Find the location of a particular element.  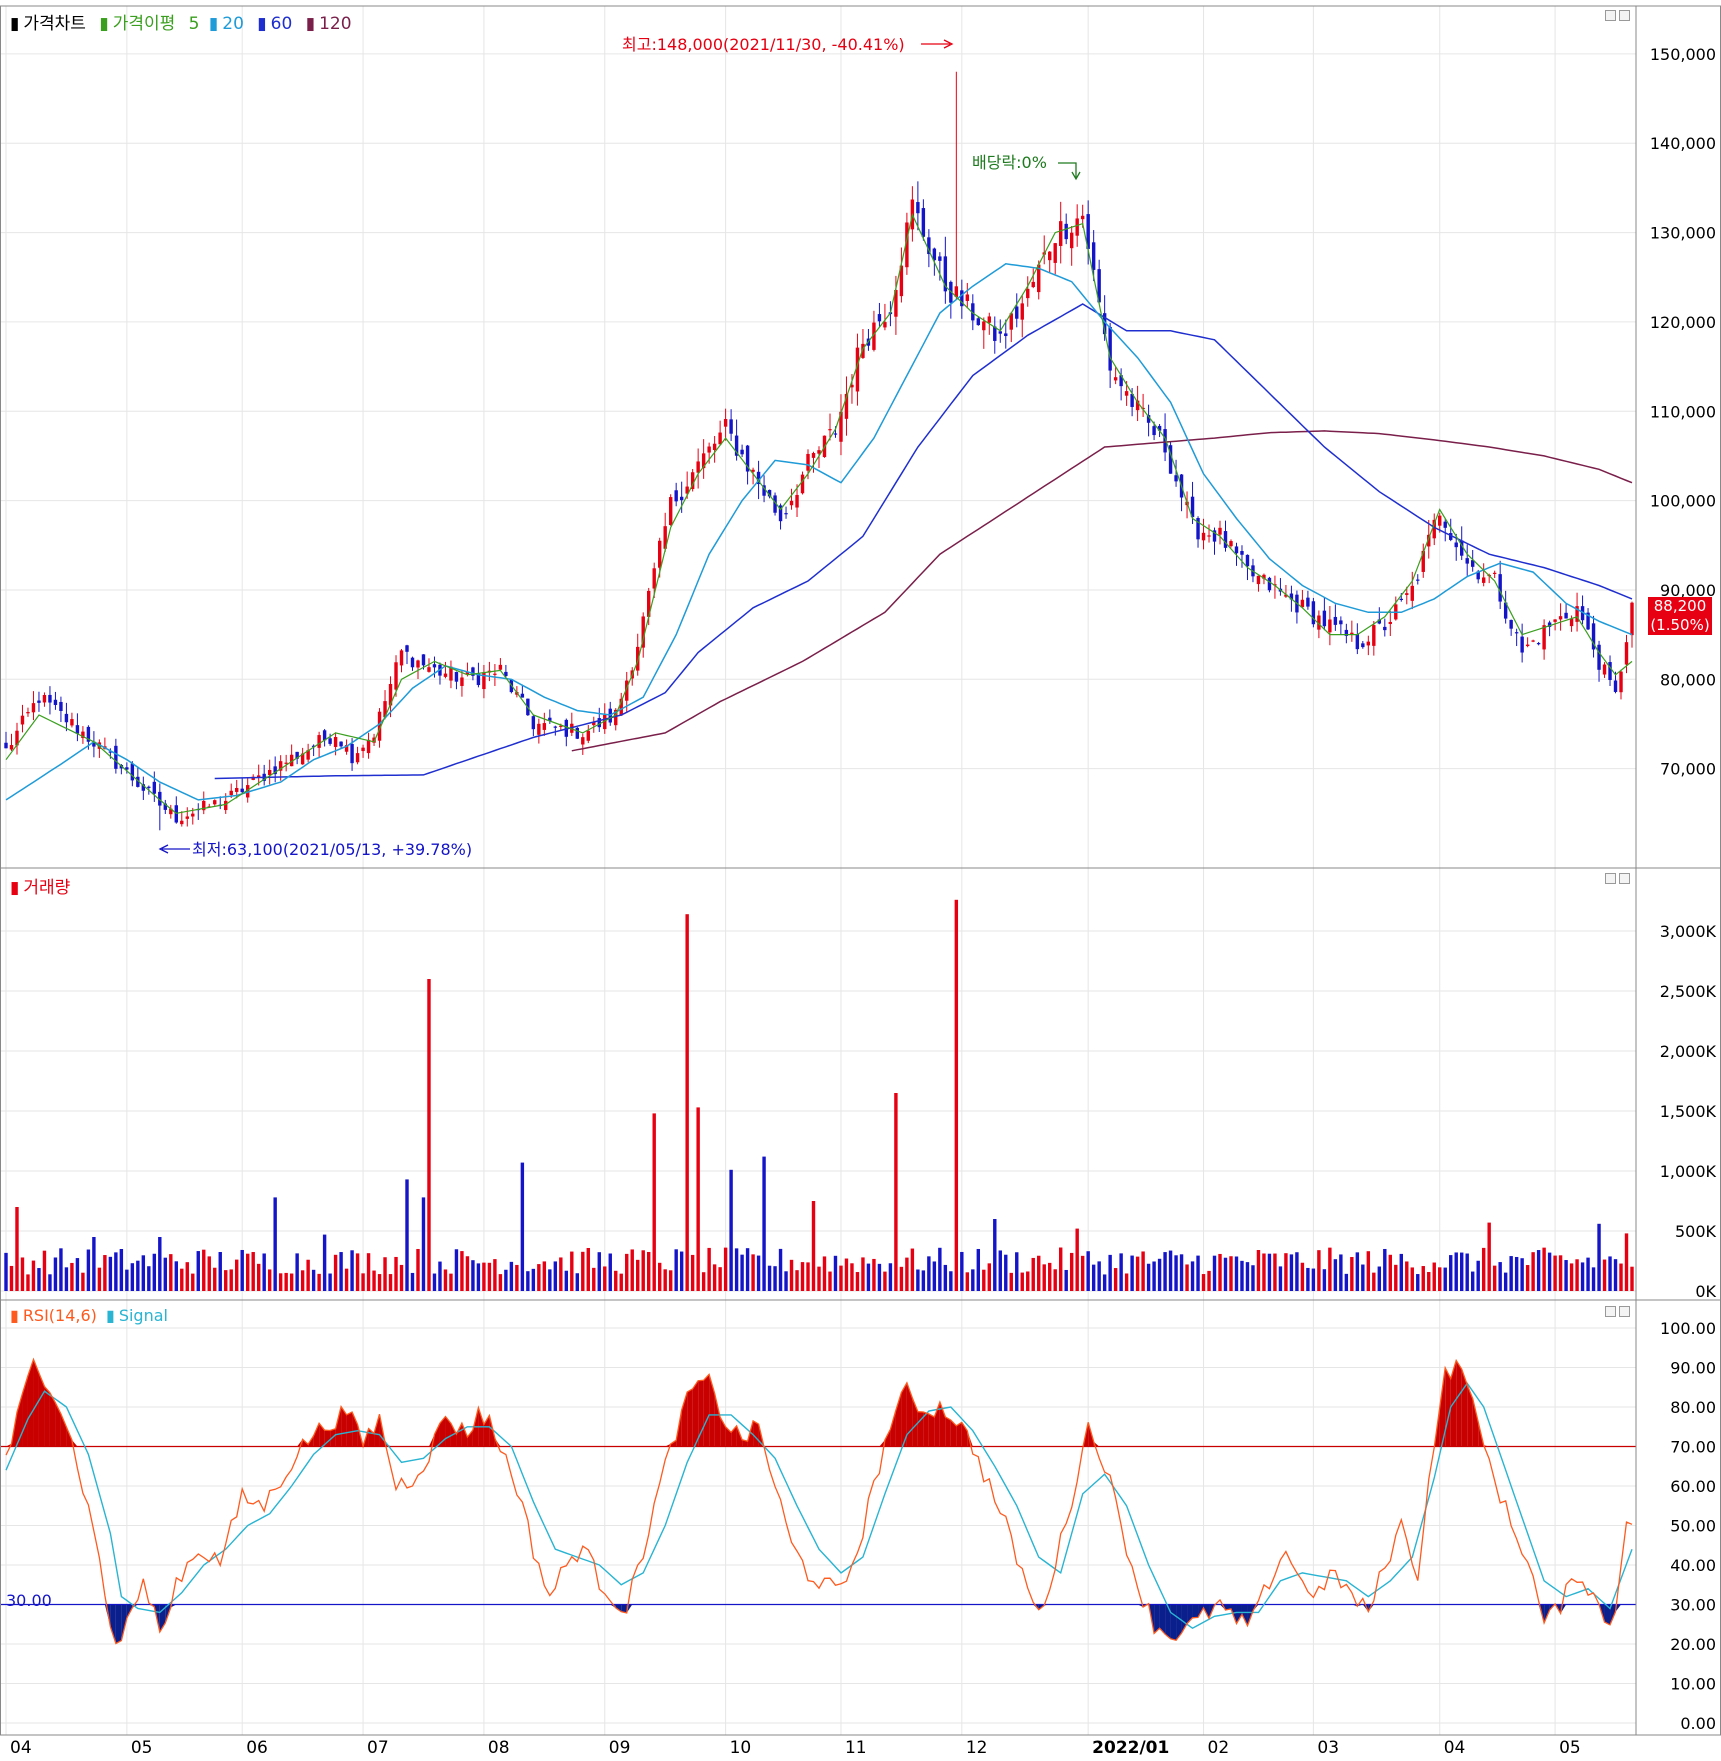

rsi-panel-minimize-icon is located at coordinates (1610, 1311).